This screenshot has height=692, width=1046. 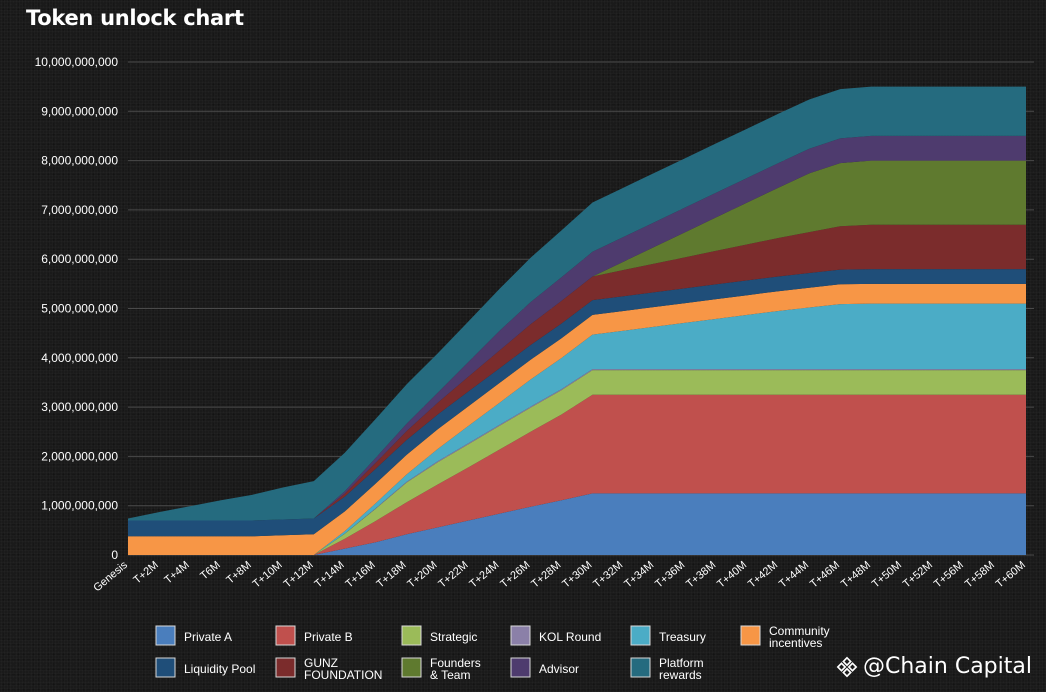 What do you see at coordinates (825, 574) in the screenshot?
I see `x-tick-label: T+46M` at bounding box center [825, 574].